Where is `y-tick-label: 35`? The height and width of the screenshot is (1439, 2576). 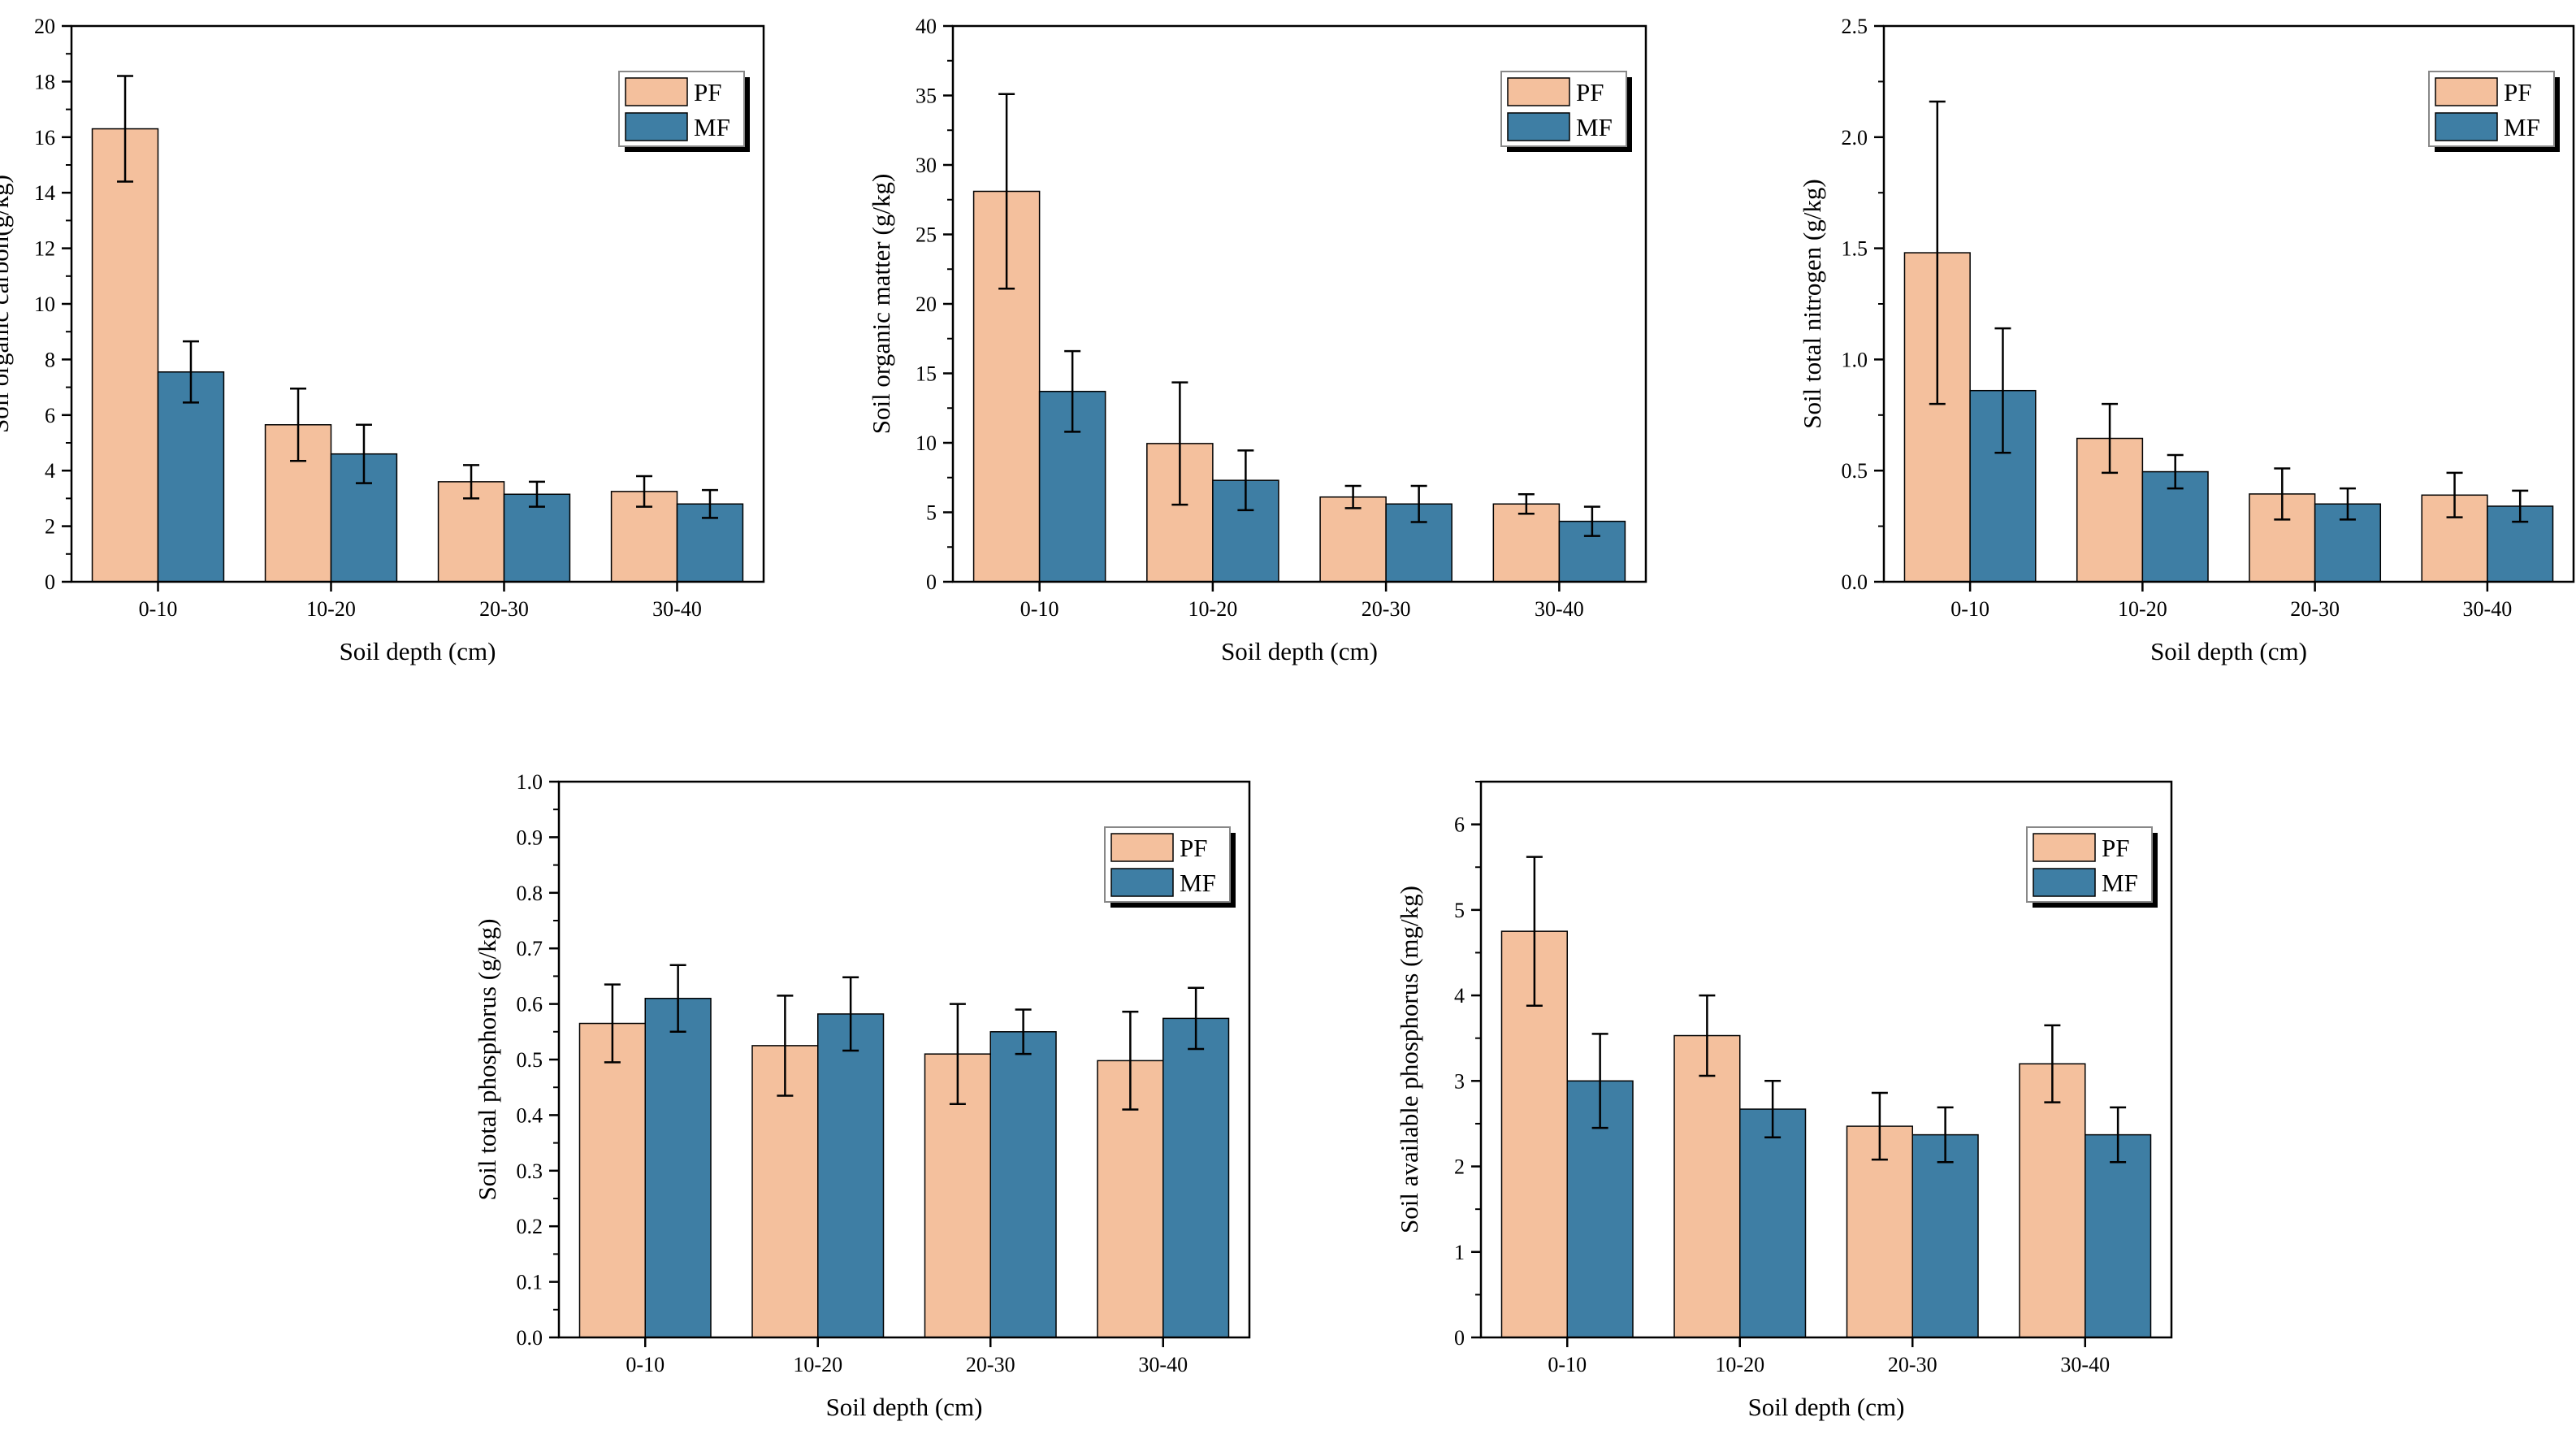 y-tick-label: 35 is located at coordinates (927, 96).